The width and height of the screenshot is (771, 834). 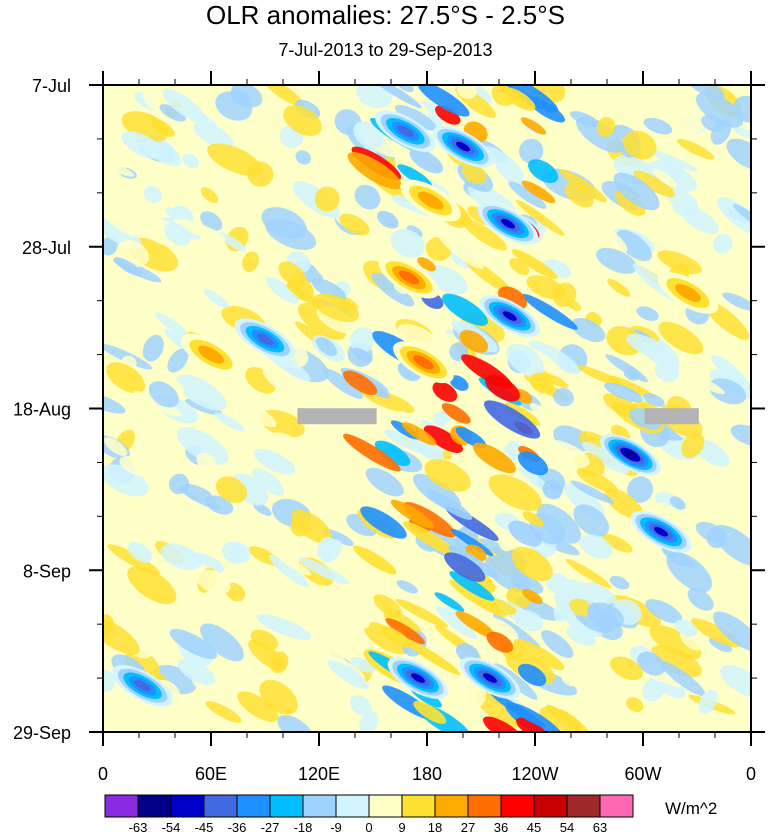 What do you see at coordinates (319, 774) in the screenshot?
I see `x-tick-label: 120E` at bounding box center [319, 774].